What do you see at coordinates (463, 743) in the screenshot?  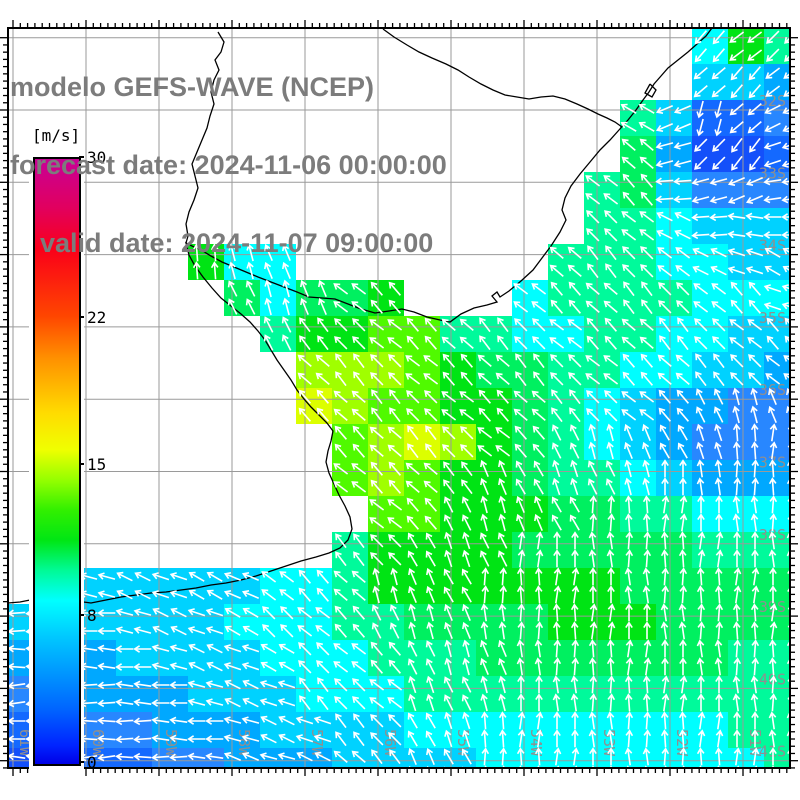 I see `lon-label: 55W` at bounding box center [463, 743].